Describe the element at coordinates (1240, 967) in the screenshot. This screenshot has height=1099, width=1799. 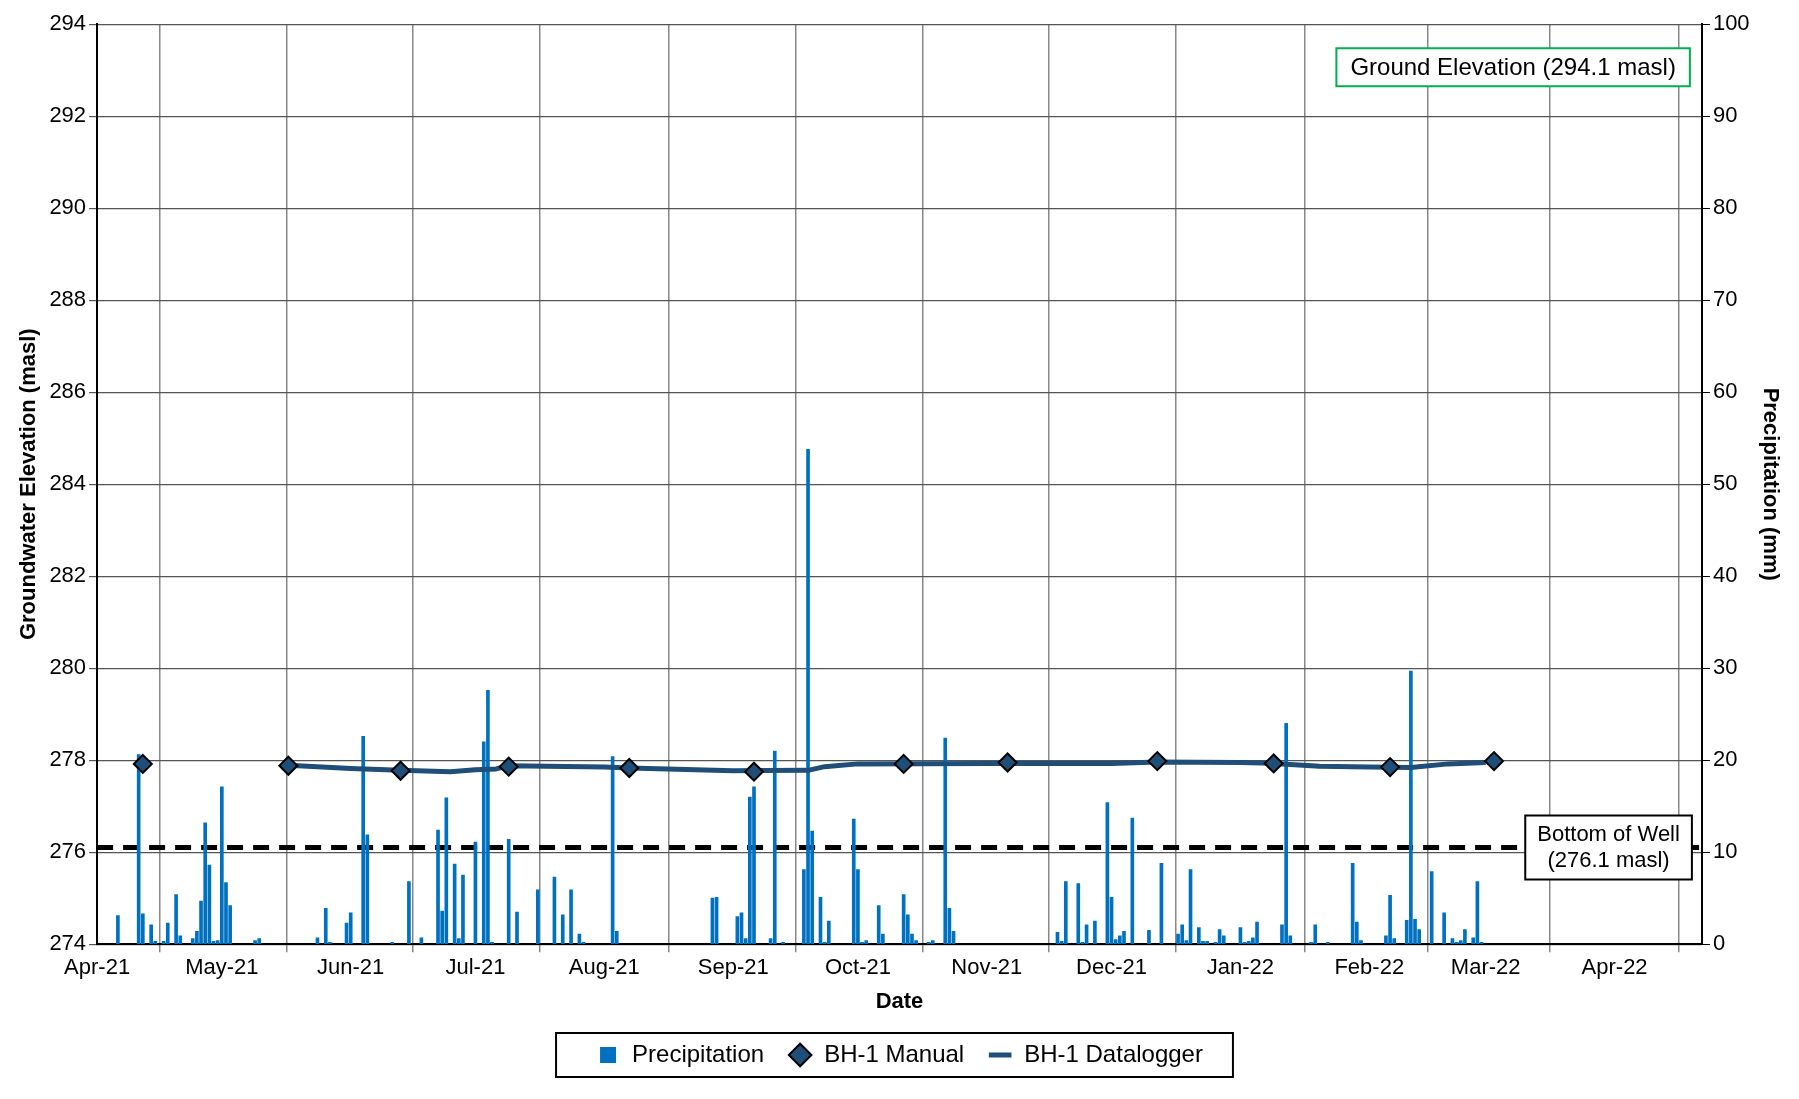
I see `x-tick-label: Jan-22` at that location.